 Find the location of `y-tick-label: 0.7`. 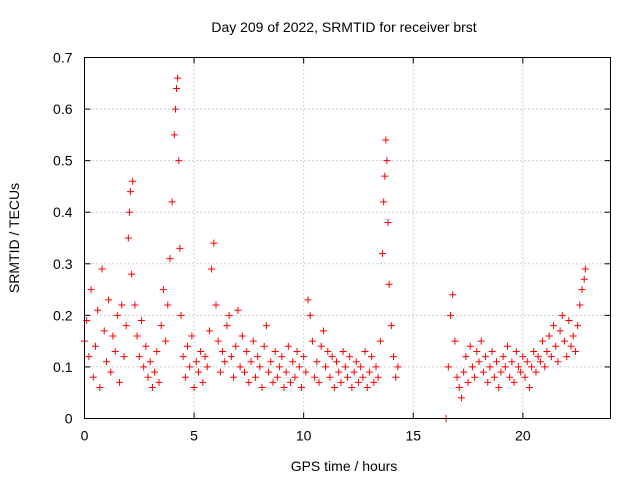

y-tick-label: 0.7 is located at coordinates (63, 58).